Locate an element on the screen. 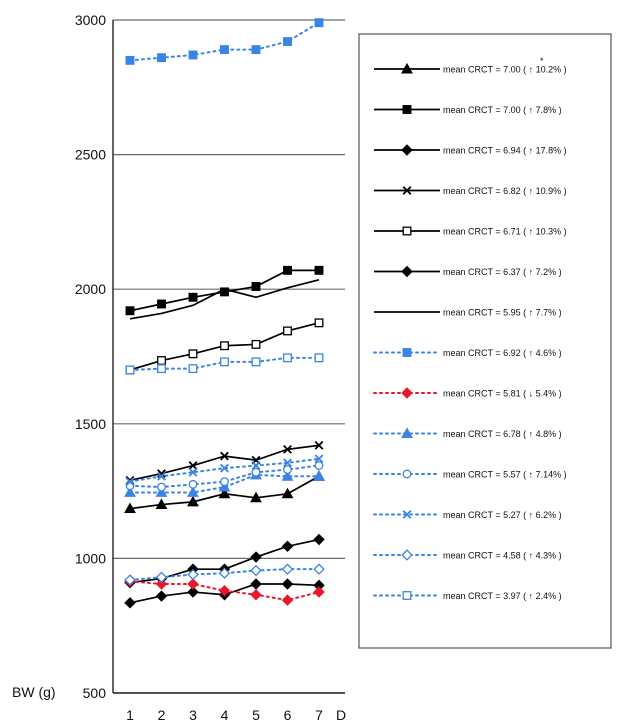 The width and height of the screenshot is (619, 723). y-tick-label: 3000 is located at coordinates (90, 20).